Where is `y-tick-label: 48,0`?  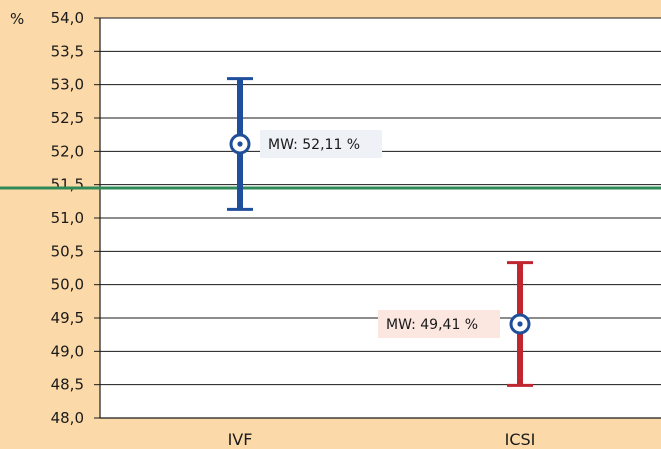
y-tick-label: 48,0 is located at coordinates (67, 418).